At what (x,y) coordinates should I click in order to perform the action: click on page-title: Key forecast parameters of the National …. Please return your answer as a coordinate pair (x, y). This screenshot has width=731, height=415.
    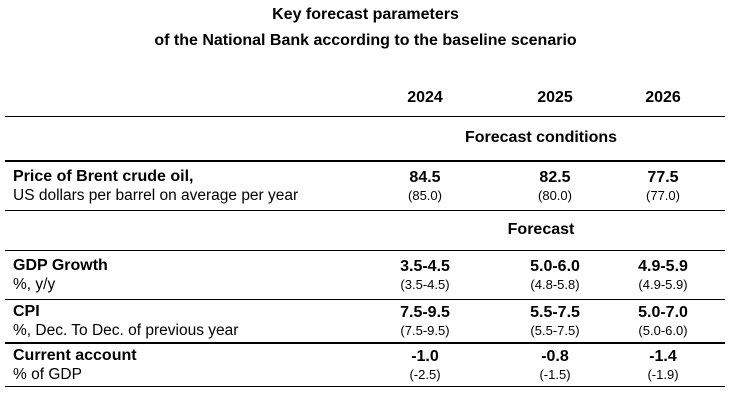
    Looking at the image, I should click on (365, 29).